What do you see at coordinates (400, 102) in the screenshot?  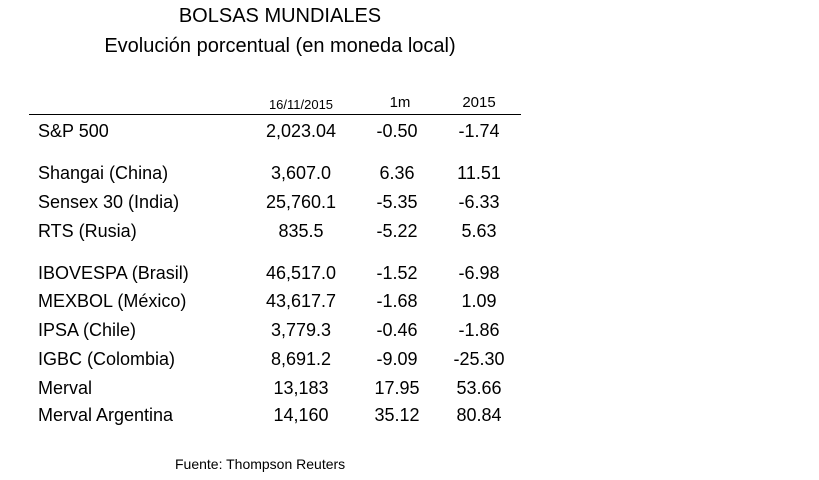 I see `column-header-1m: 1m` at bounding box center [400, 102].